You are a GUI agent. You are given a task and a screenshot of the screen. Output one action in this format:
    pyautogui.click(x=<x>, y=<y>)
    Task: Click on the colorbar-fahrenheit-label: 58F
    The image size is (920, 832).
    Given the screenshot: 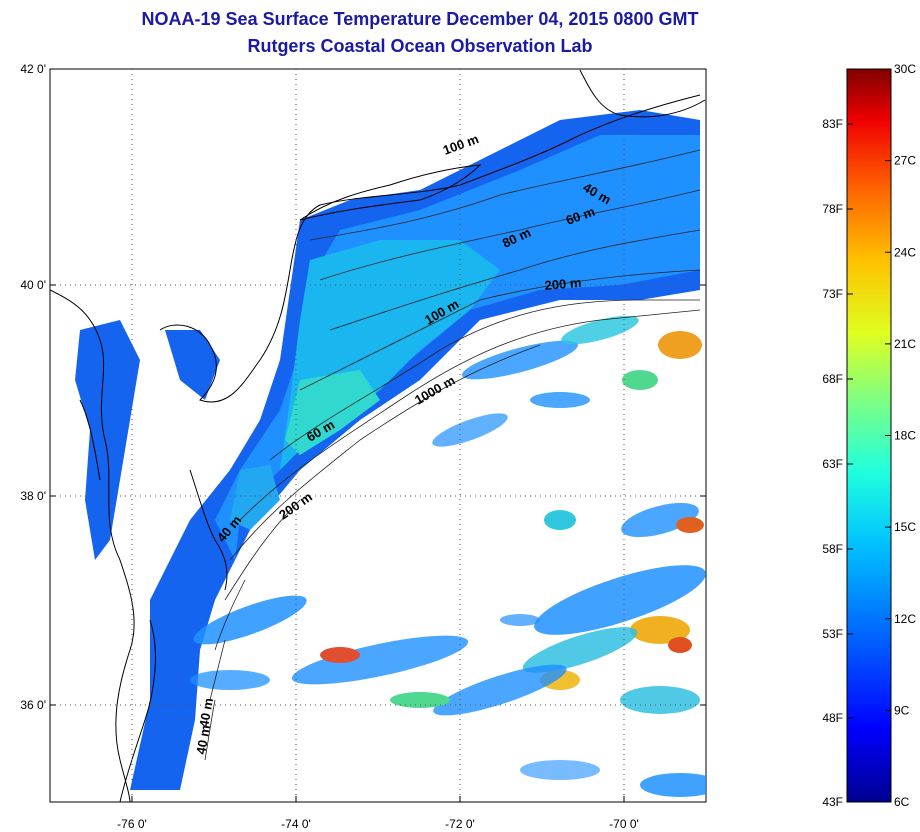 What is the action you would take?
    pyautogui.click(x=832, y=549)
    